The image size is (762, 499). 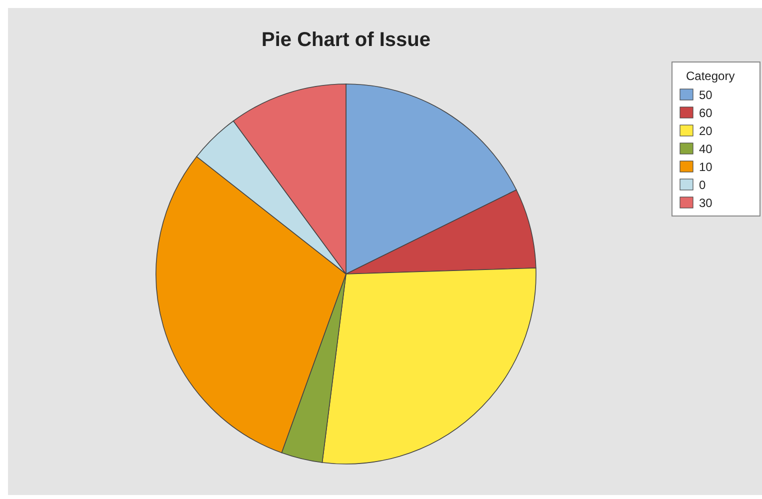 I want to click on legend-label: 20, so click(x=706, y=131).